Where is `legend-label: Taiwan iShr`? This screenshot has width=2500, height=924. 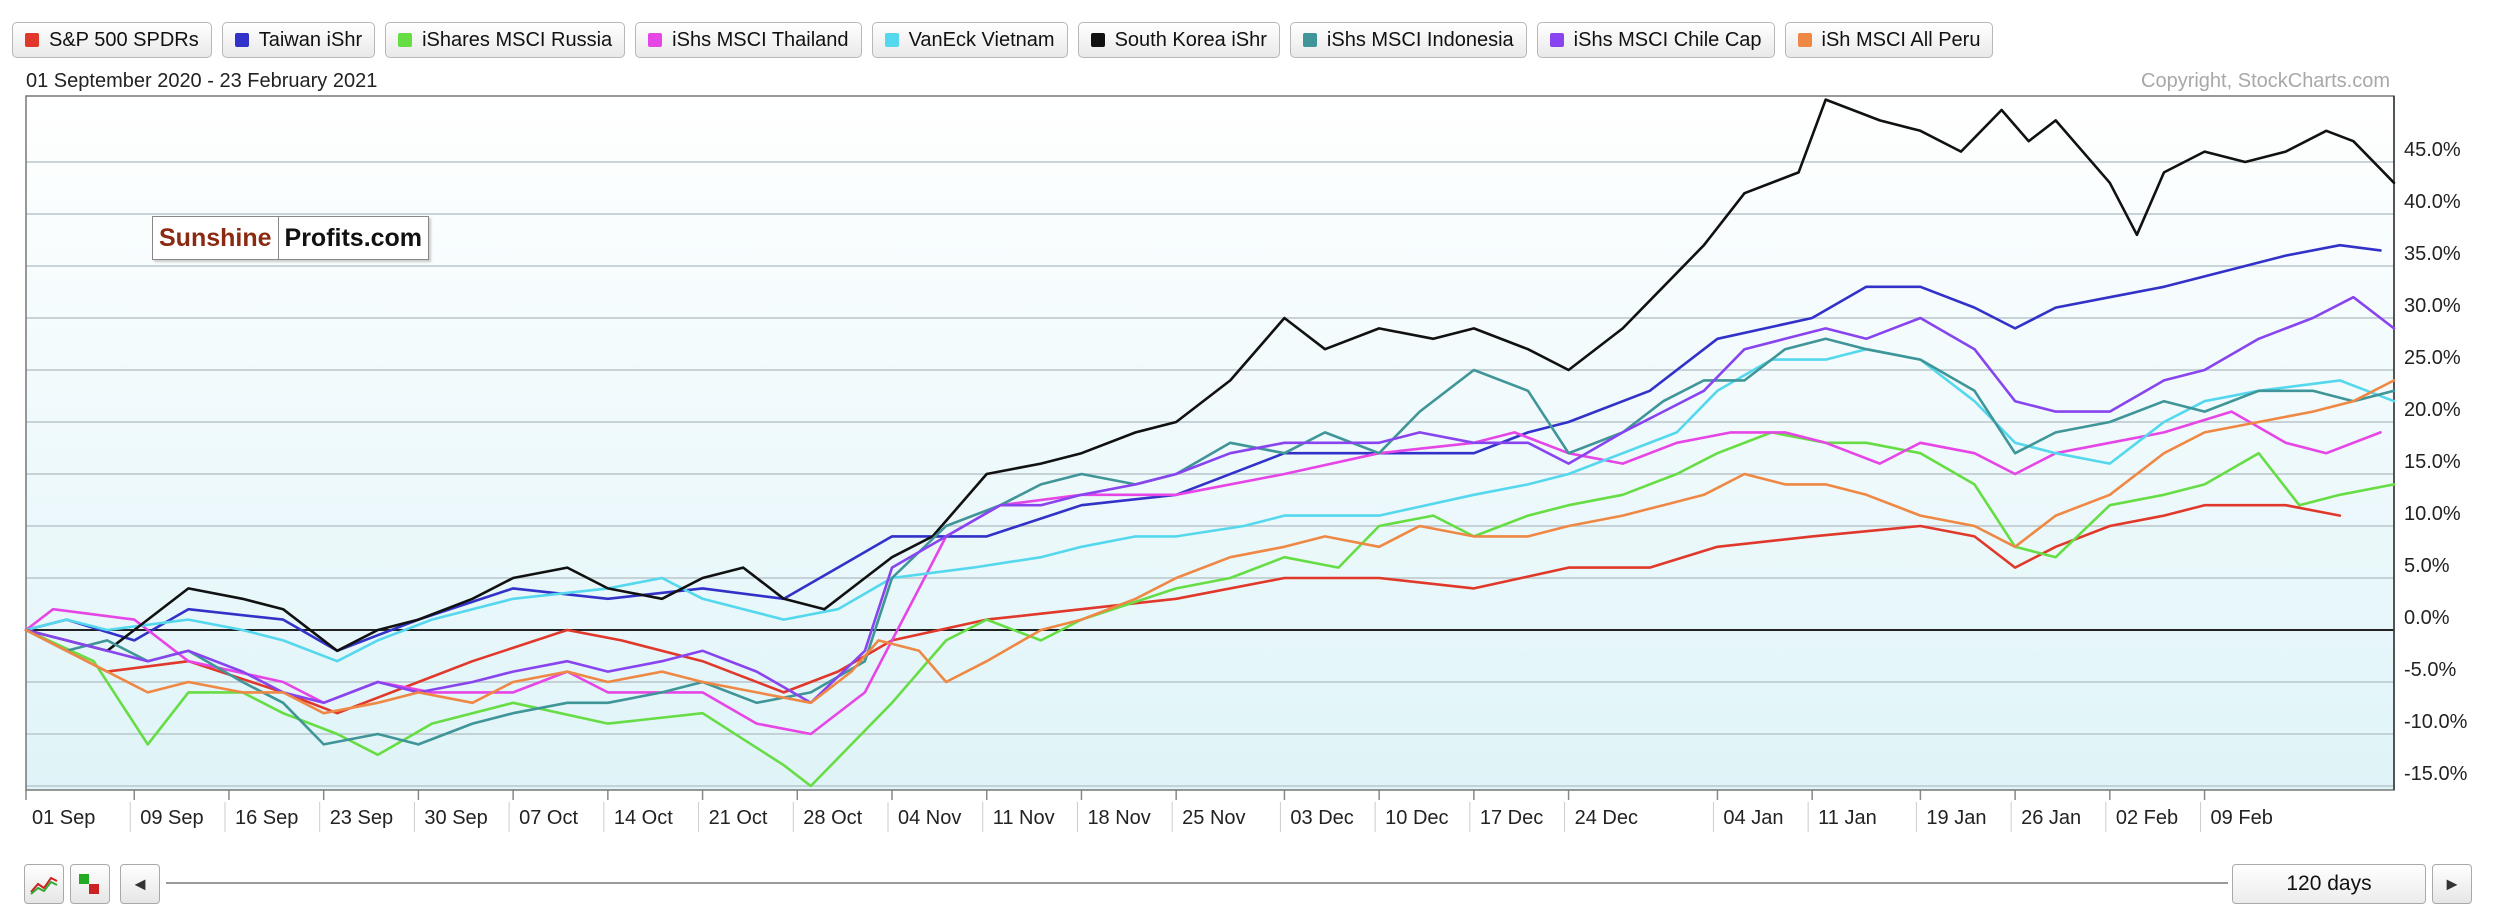 legend-label: Taiwan iShr is located at coordinates (310, 39).